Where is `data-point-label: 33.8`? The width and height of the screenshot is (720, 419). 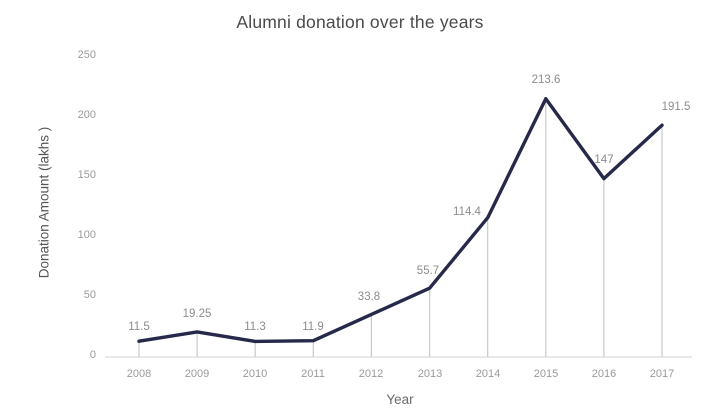
data-point-label: 33.8 is located at coordinates (369, 297).